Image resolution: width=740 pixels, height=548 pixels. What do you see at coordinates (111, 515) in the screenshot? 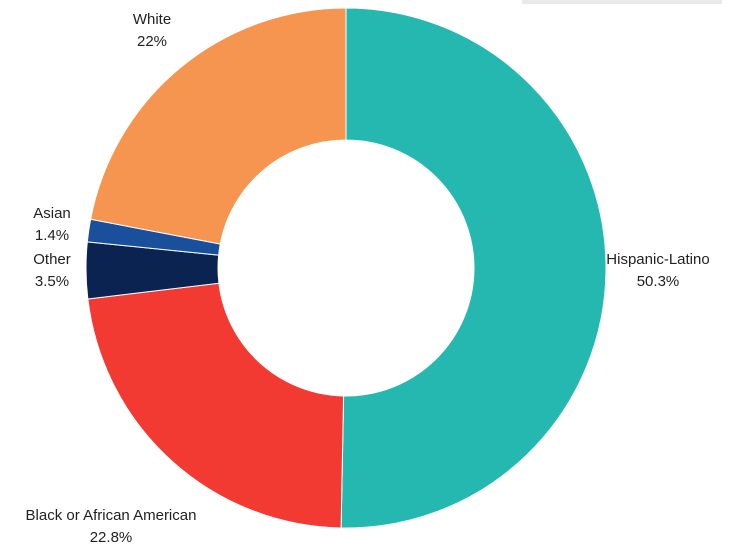
I see `slice-label-black-or-african-american: Black or African American` at bounding box center [111, 515].